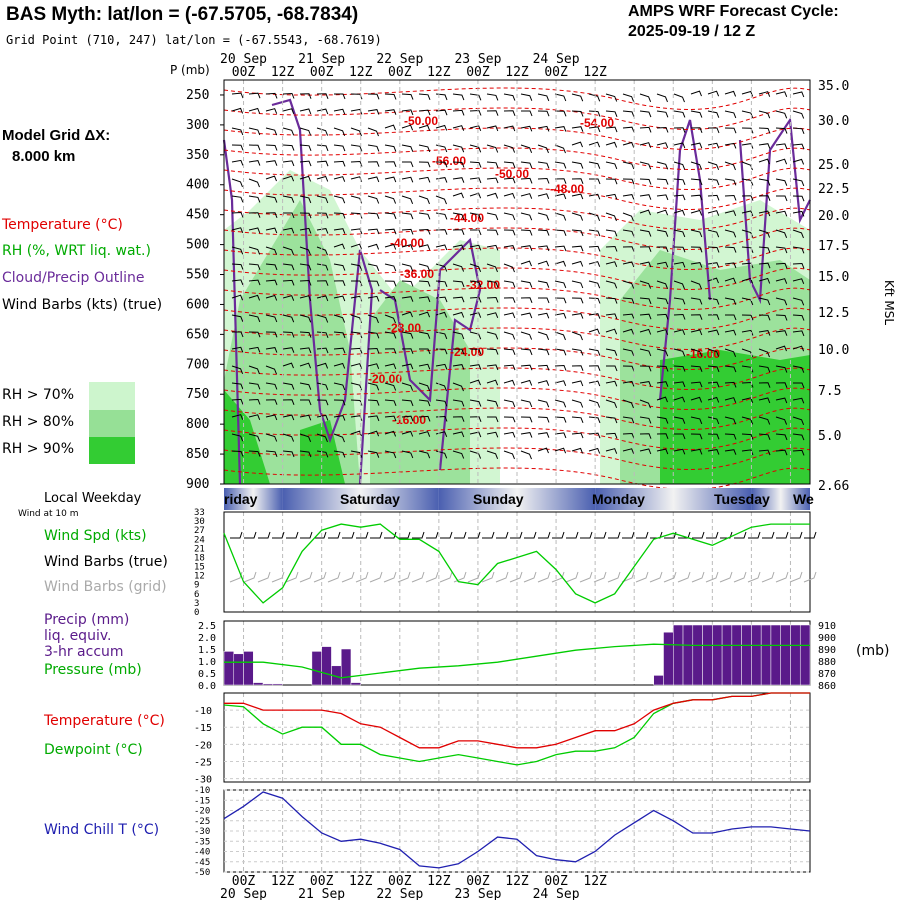 This screenshot has width=900, height=900. What do you see at coordinates (322, 881) in the screenshot?
I see `bottom-hour-label: 00Z` at bounding box center [322, 881].